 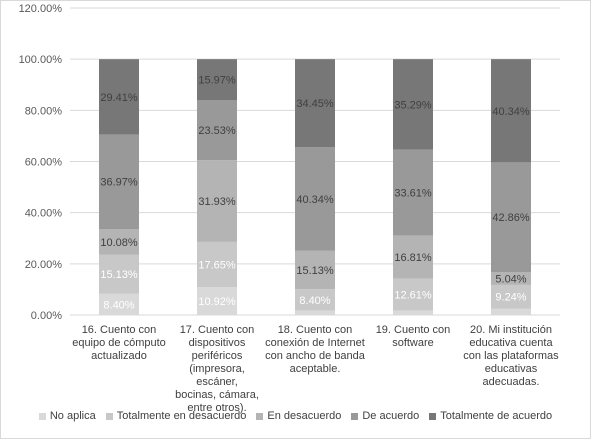 What do you see at coordinates (44, 163) in the screenshot?
I see `y-tick-label: 60.00%` at bounding box center [44, 163].